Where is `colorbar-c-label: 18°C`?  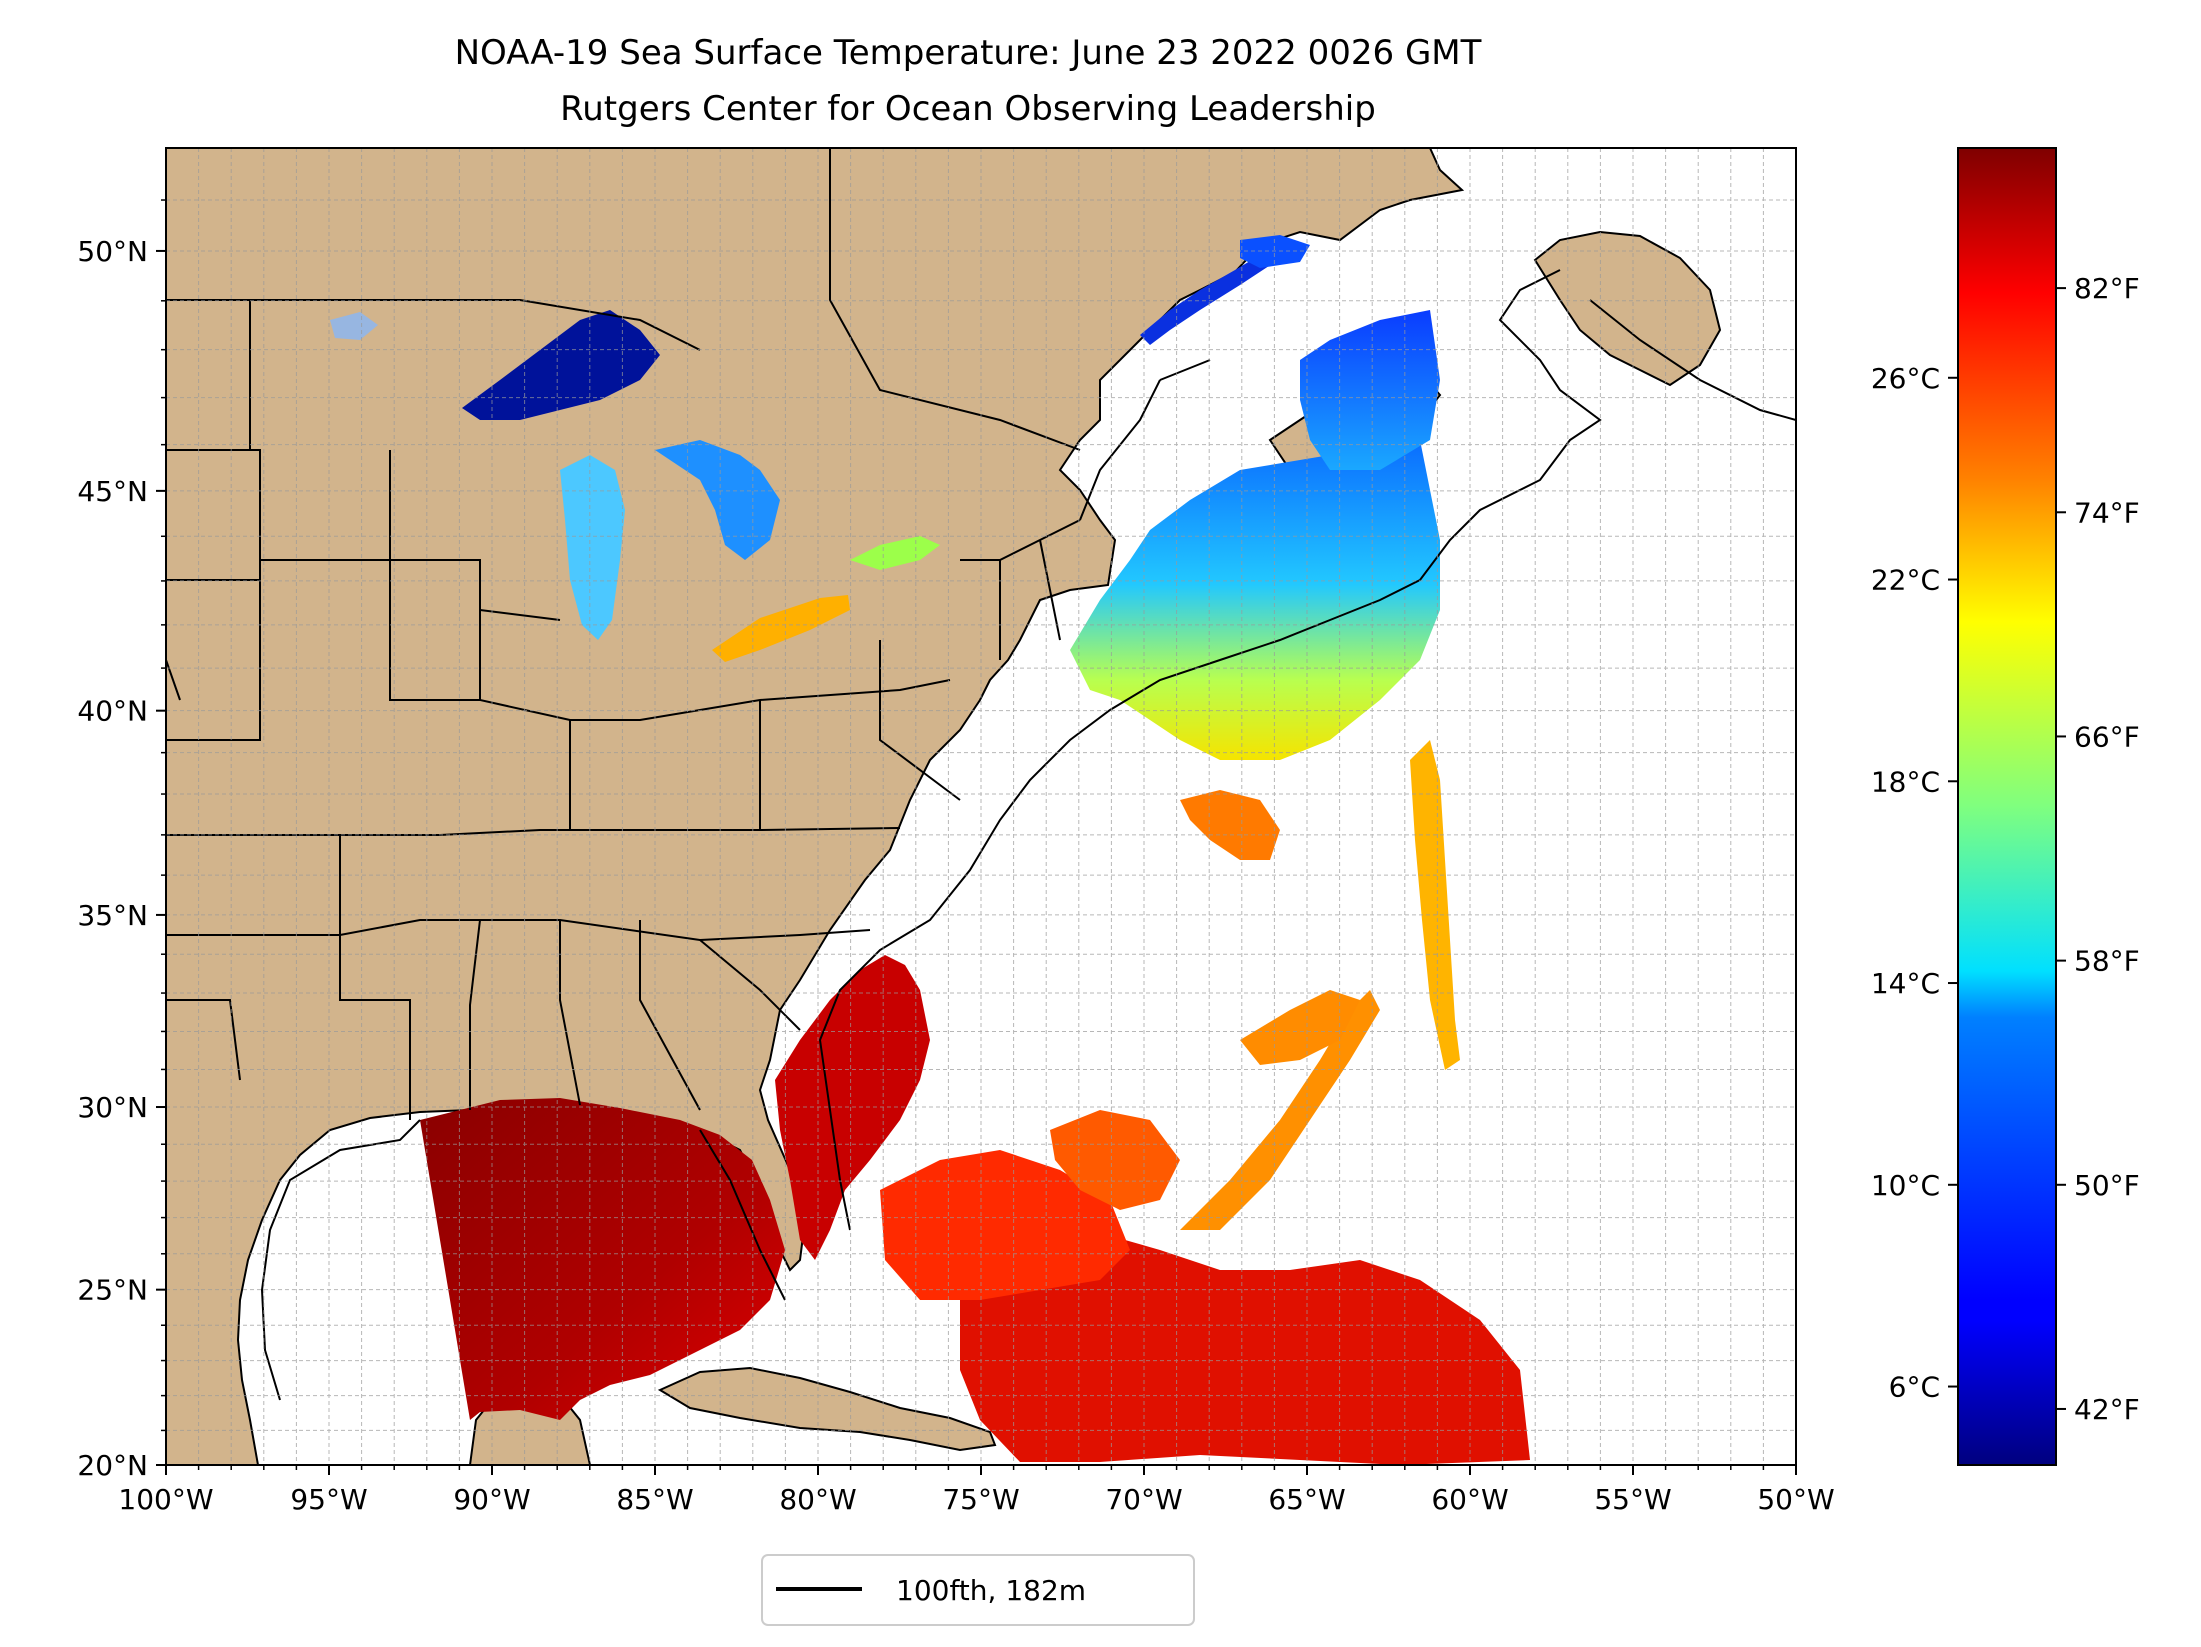 colorbar-c-label: 18°C is located at coordinates (1905, 781).